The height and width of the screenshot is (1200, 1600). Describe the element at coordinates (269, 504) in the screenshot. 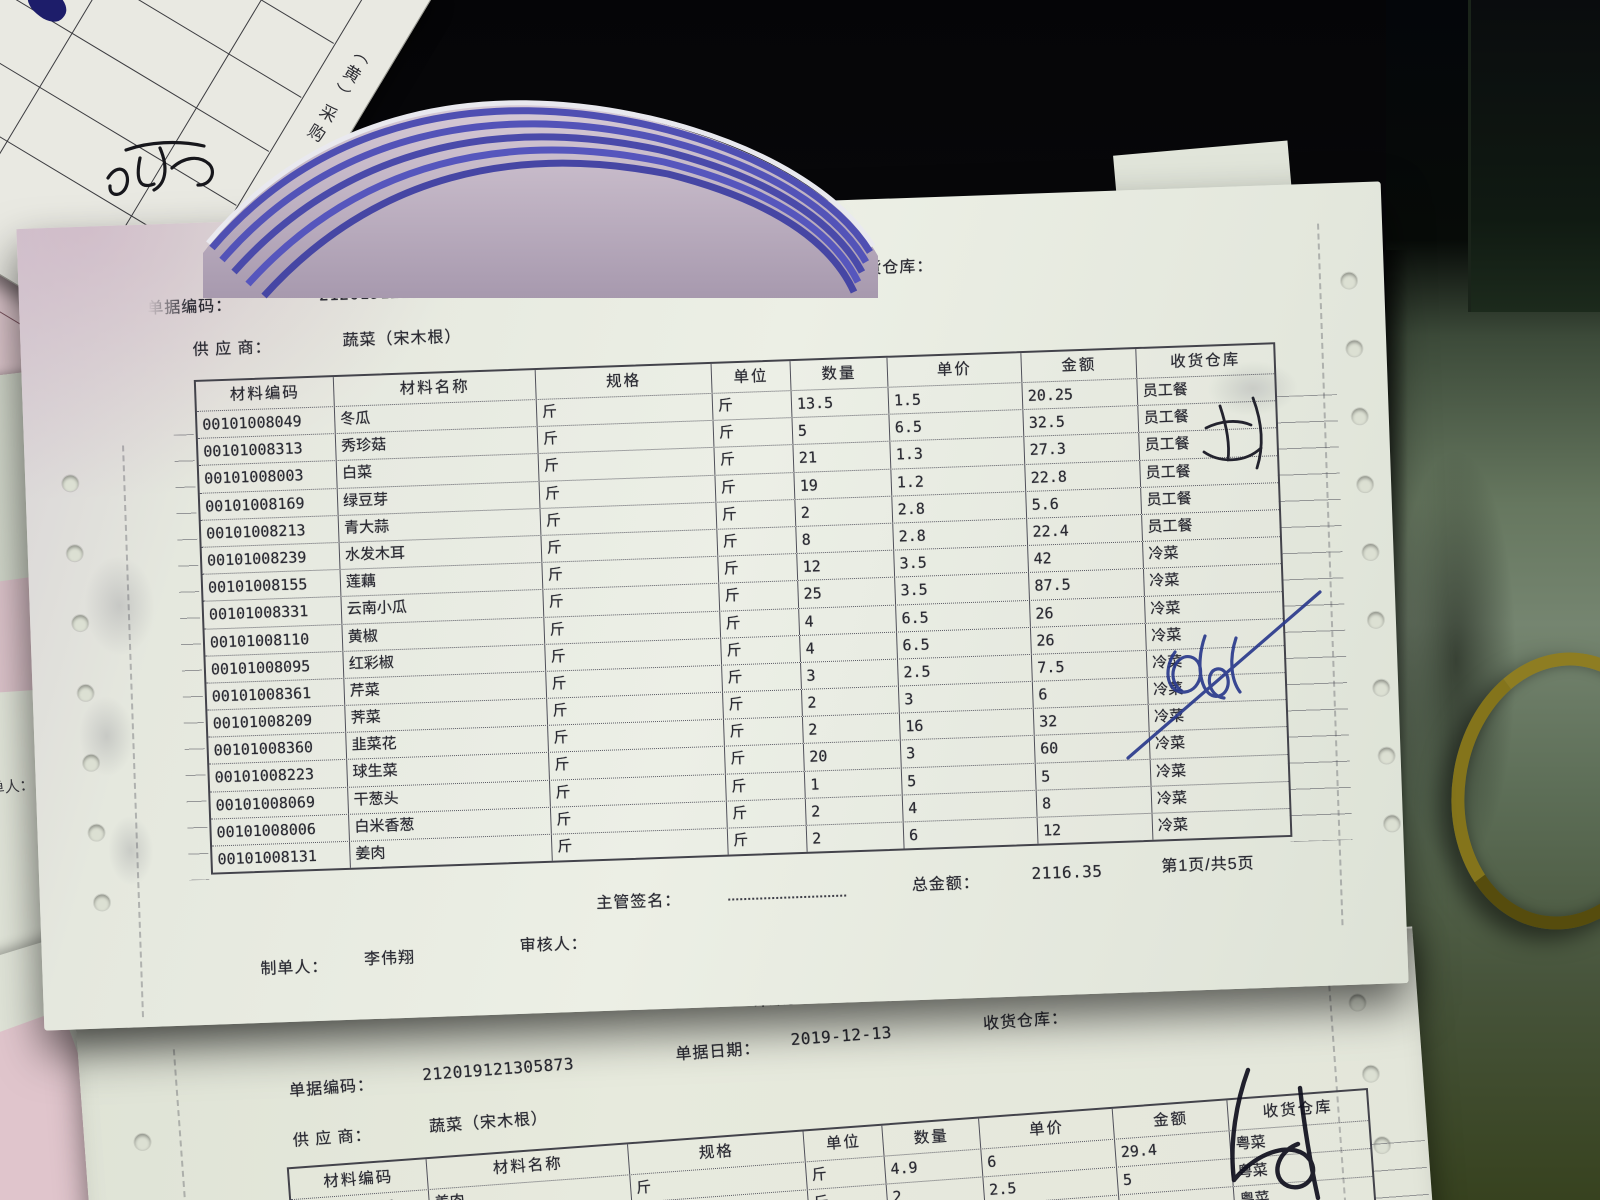

I see `table-cell: 00101008169` at that location.